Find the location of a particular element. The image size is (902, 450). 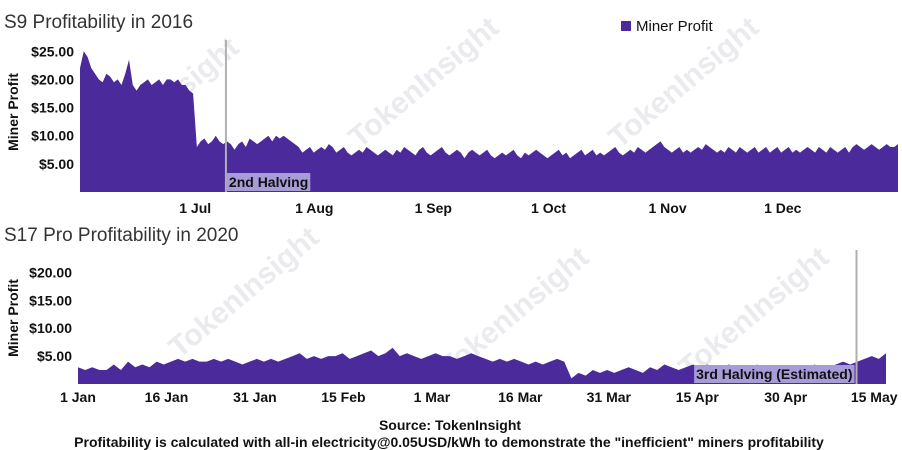

chart1-halving-box is located at coordinates (268, 182).